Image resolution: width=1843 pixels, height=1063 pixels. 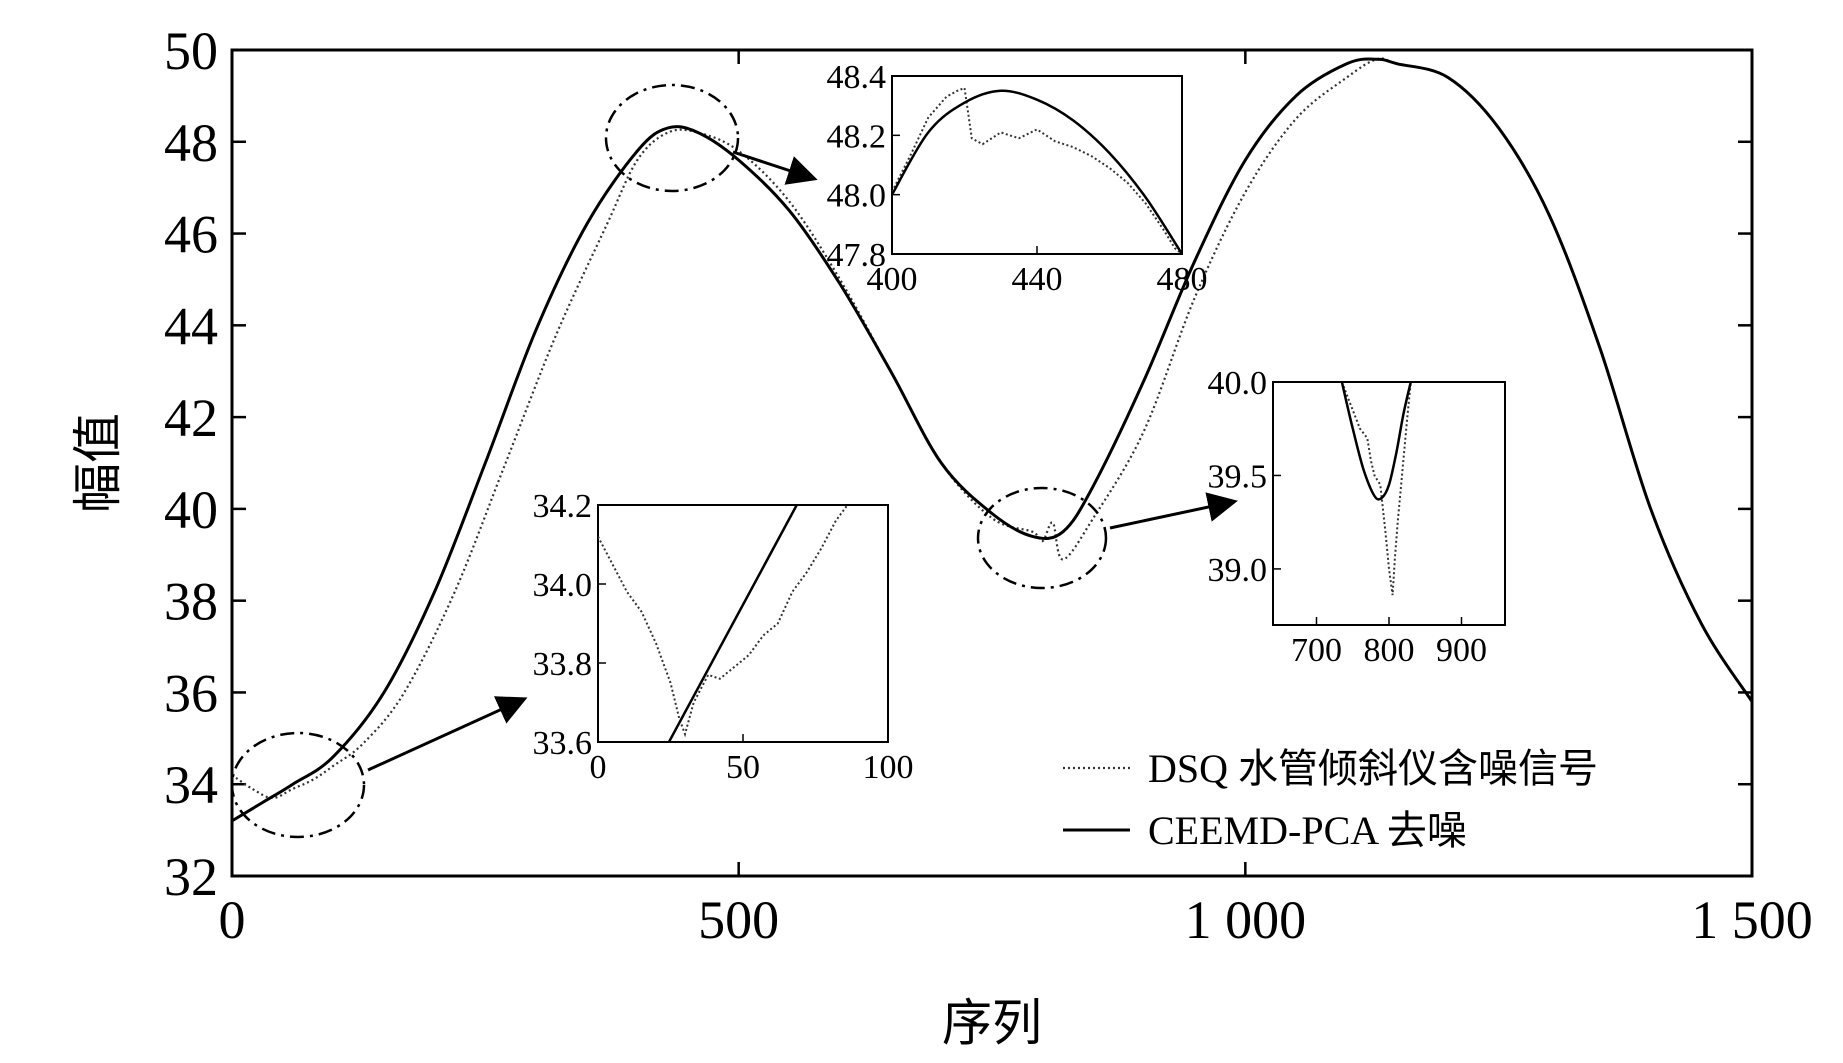 What do you see at coordinates (743, 767) in the screenshot?
I see `inset-low-x-tick-label: 50` at bounding box center [743, 767].